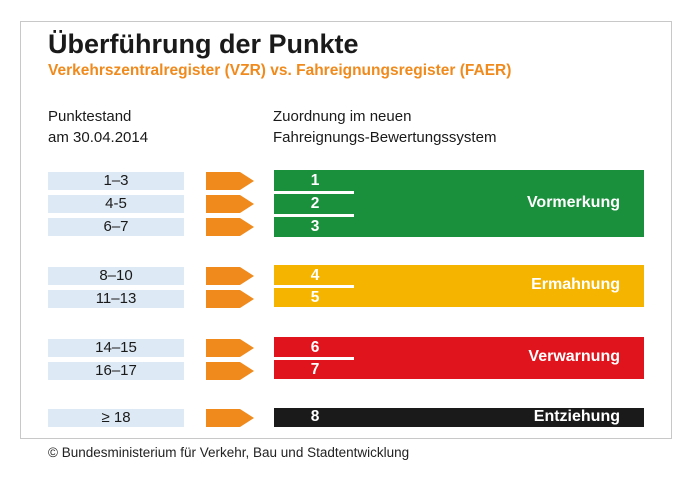 The height and width of the screenshot is (482, 696). What do you see at coordinates (315, 347) in the screenshot?
I see `points-cell: 6` at bounding box center [315, 347].